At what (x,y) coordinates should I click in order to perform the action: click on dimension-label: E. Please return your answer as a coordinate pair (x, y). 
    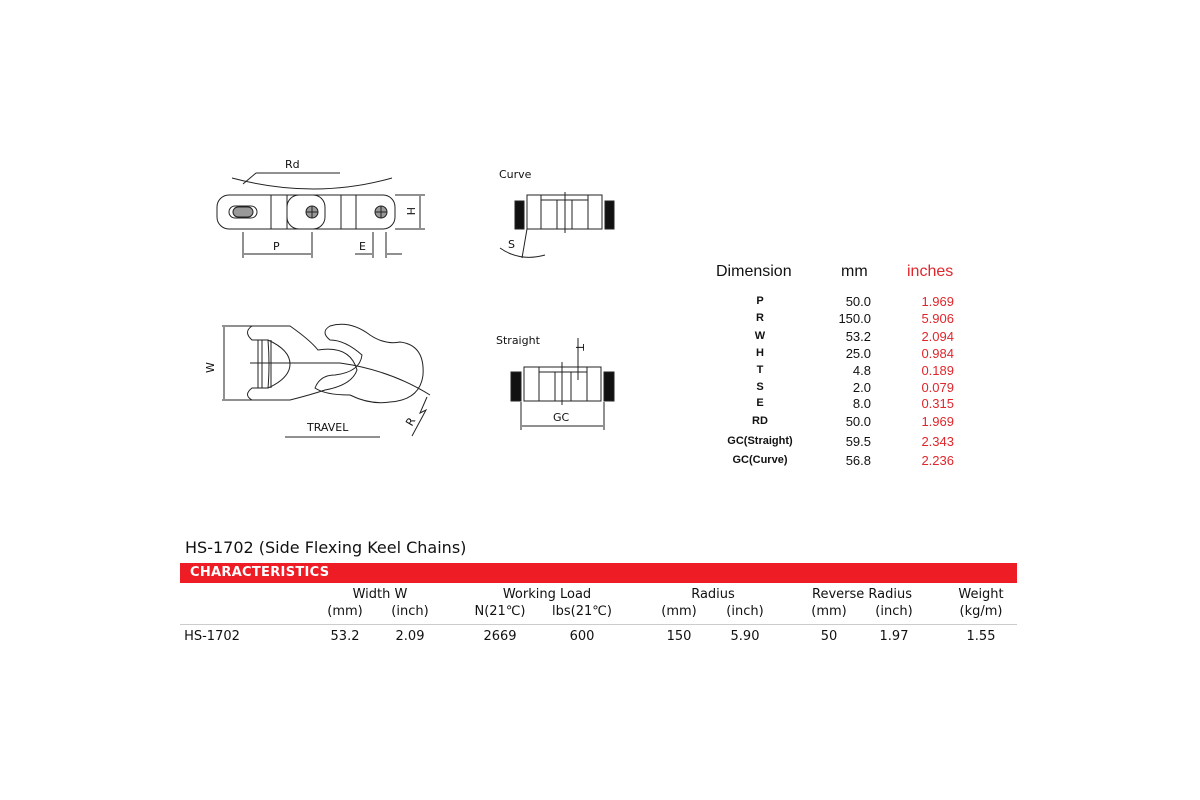
    Looking at the image, I should click on (760, 403).